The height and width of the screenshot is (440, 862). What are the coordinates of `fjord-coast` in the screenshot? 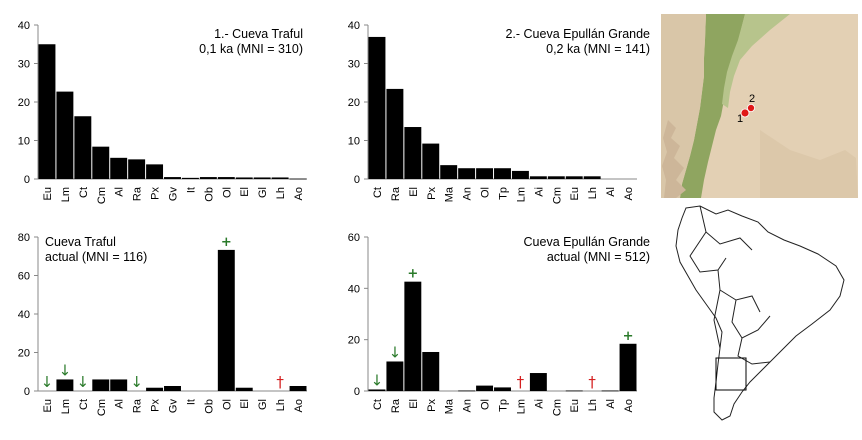 It's located at (674, 159).